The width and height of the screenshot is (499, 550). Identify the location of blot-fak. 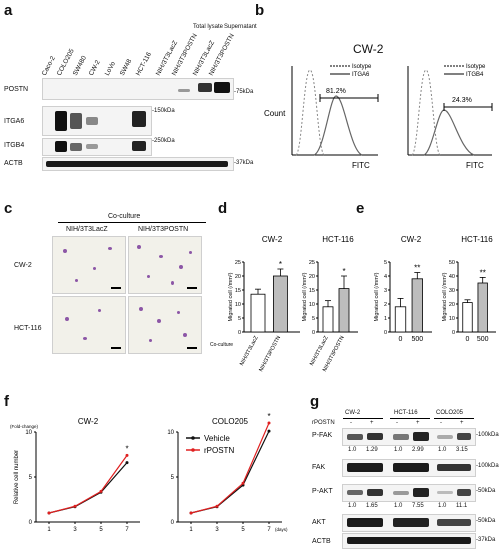
(409, 468).